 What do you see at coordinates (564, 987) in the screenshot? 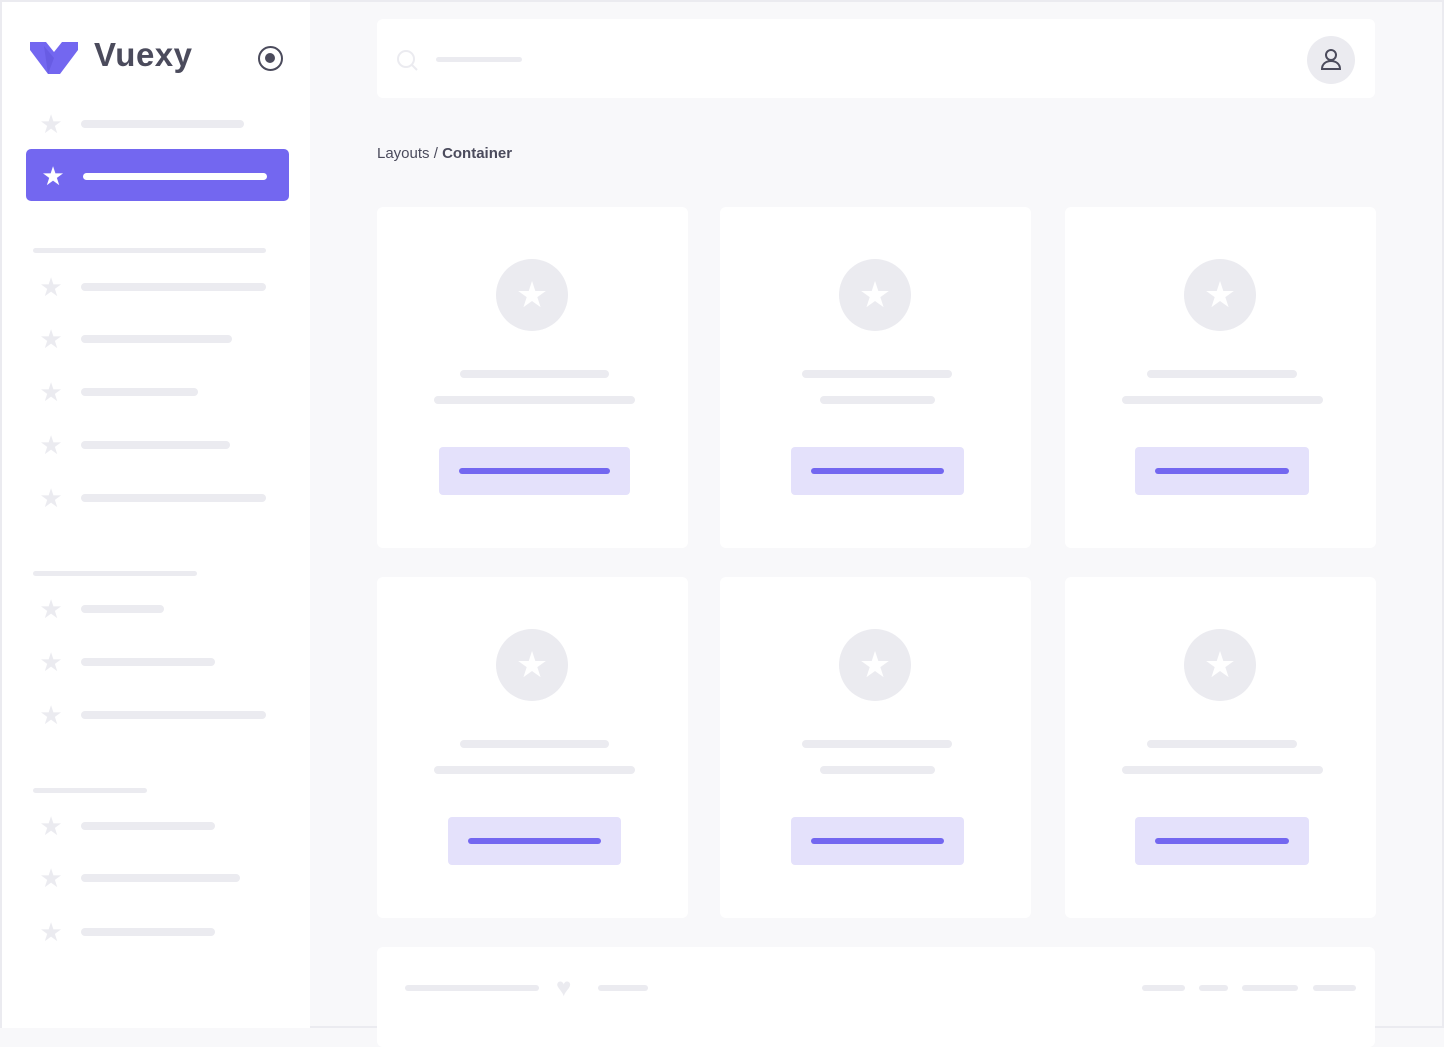
I see `heart-icon: ♥` at bounding box center [564, 987].